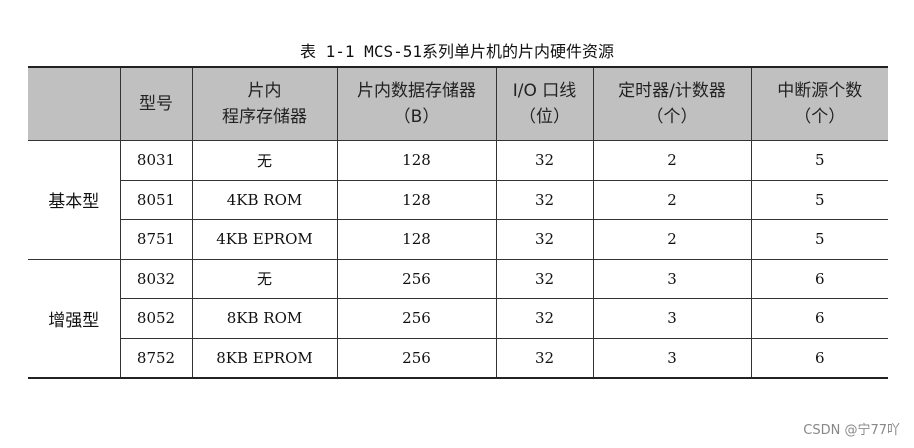 Image resolution: width=914 pixels, height=448 pixels. Describe the element at coordinates (416, 103) in the screenshot. I see `header-data-memory: 片内数据存储器 （B）` at that location.